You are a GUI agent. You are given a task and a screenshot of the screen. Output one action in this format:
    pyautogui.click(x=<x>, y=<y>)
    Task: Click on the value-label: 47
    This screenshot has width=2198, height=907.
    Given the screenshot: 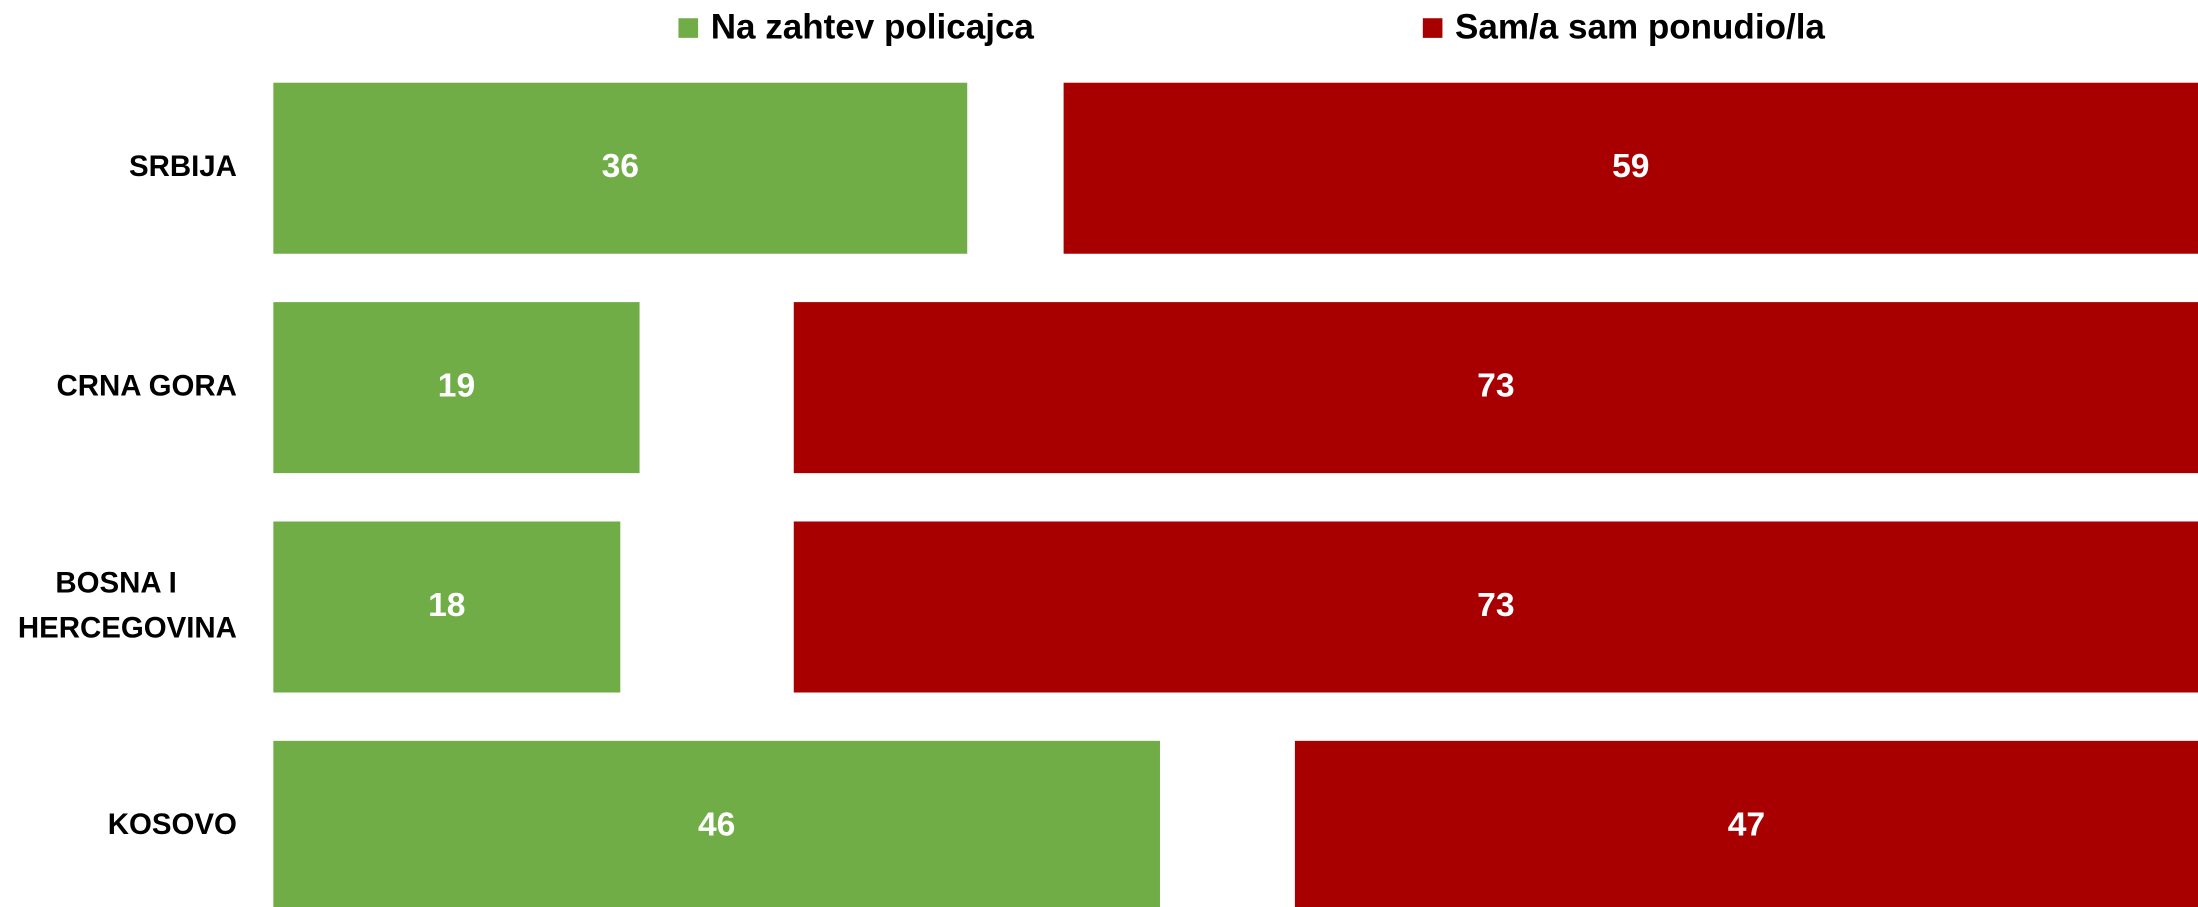 What is the action you would take?
    pyautogui.click(x=1746, y=824)
    